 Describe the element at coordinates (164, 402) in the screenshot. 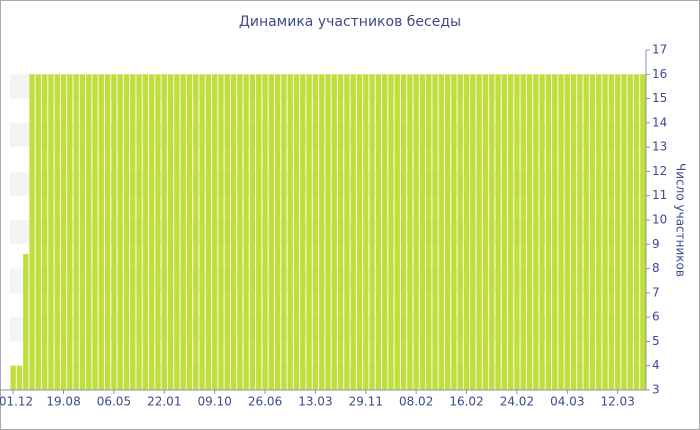

I see `x-tick-label: 22.01` at that location.